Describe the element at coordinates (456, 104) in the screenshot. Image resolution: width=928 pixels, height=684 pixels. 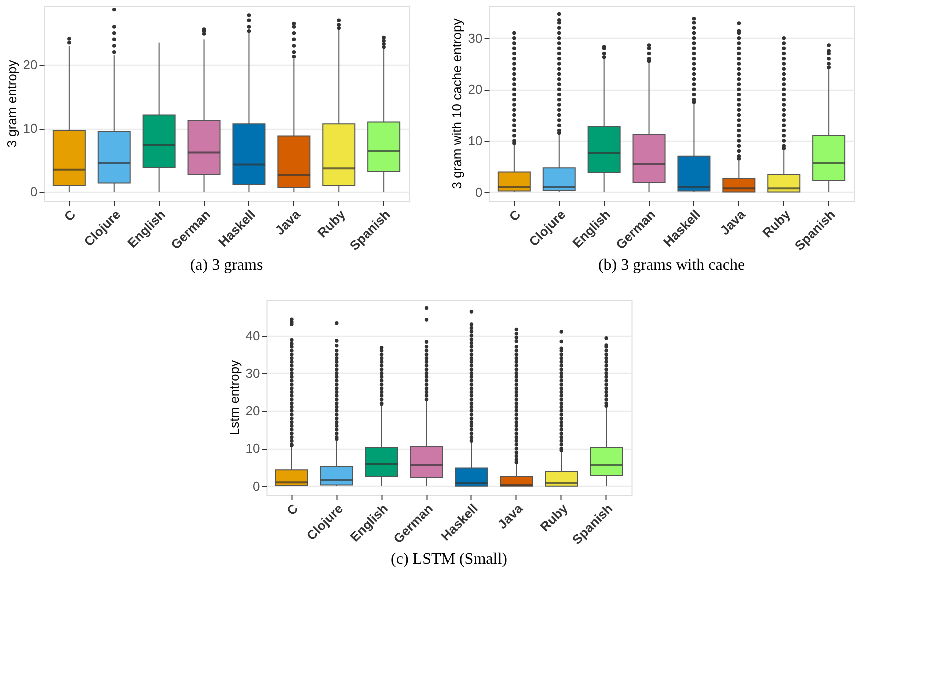
I see `y-axis-title: 3 gram with 10 cache entropy` at that location.